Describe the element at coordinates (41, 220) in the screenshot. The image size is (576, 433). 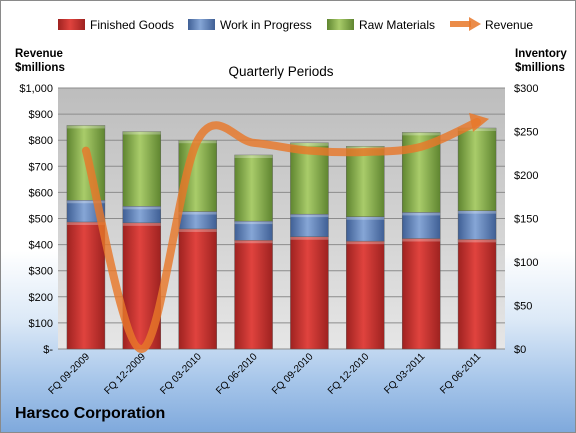
I see `y-left-tick-label: $500` at that location.